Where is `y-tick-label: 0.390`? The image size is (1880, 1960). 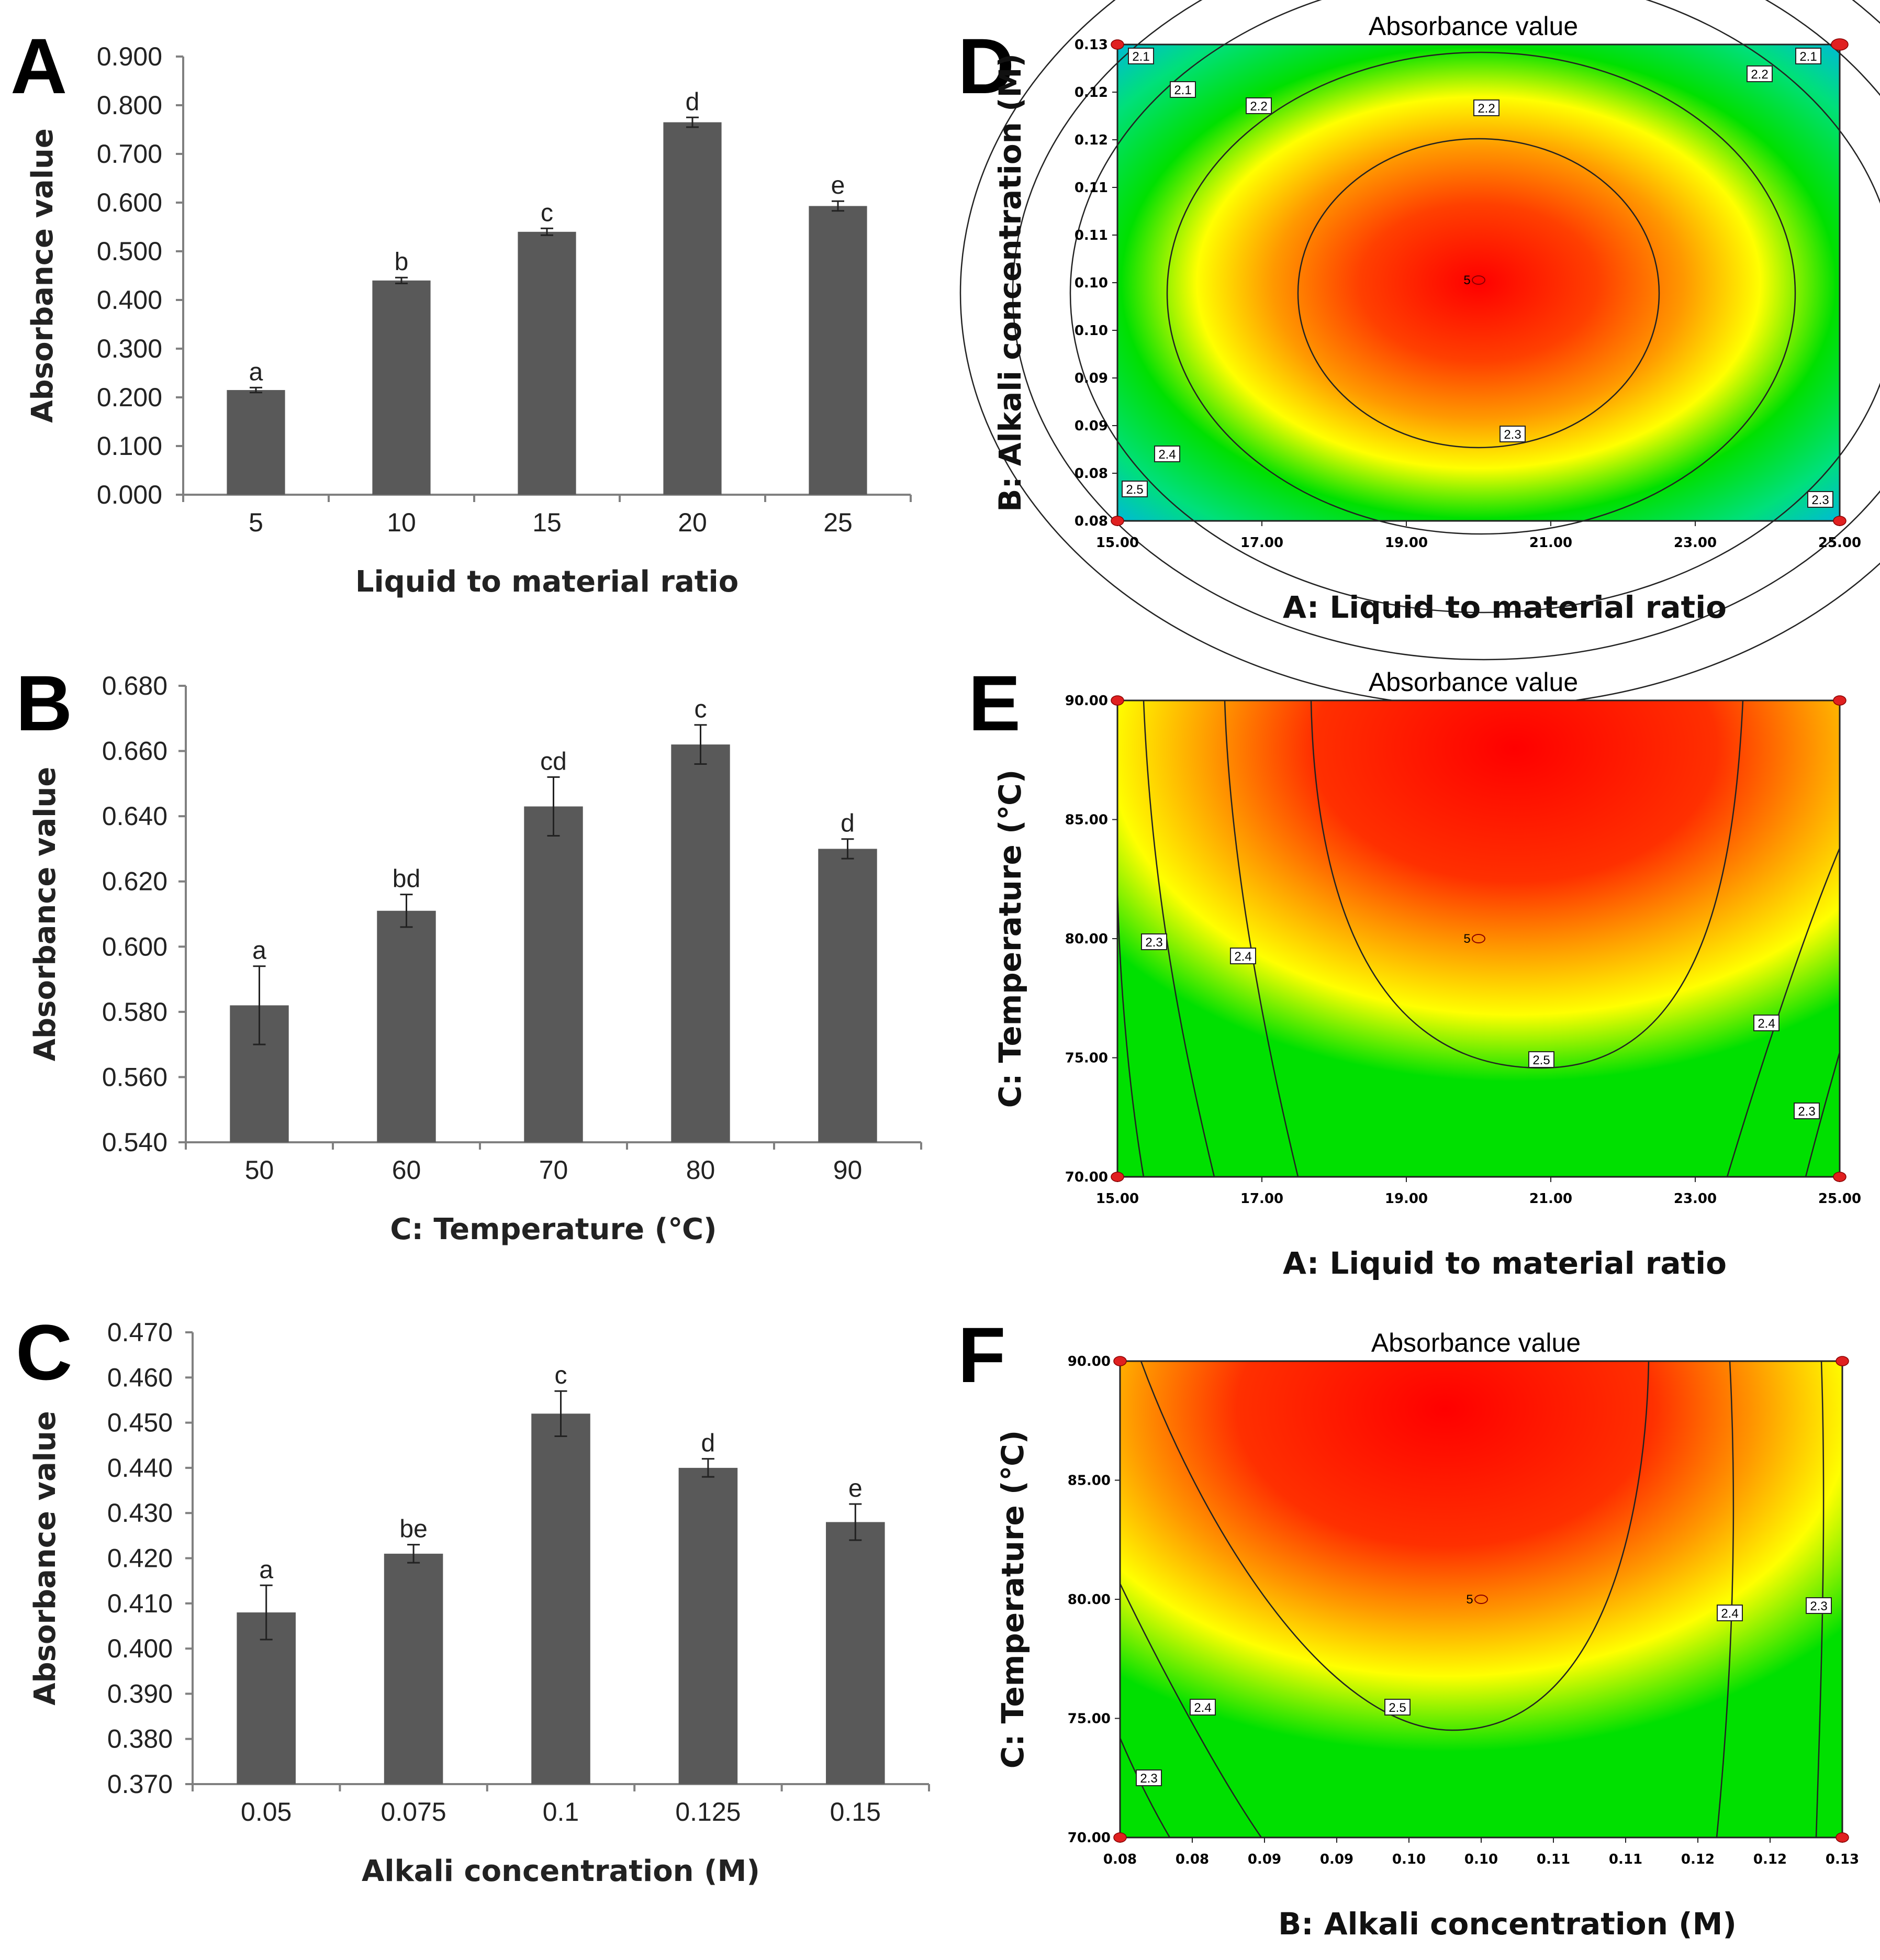
y-tick-label: 0.390 is located at coordinates (140, 1693).